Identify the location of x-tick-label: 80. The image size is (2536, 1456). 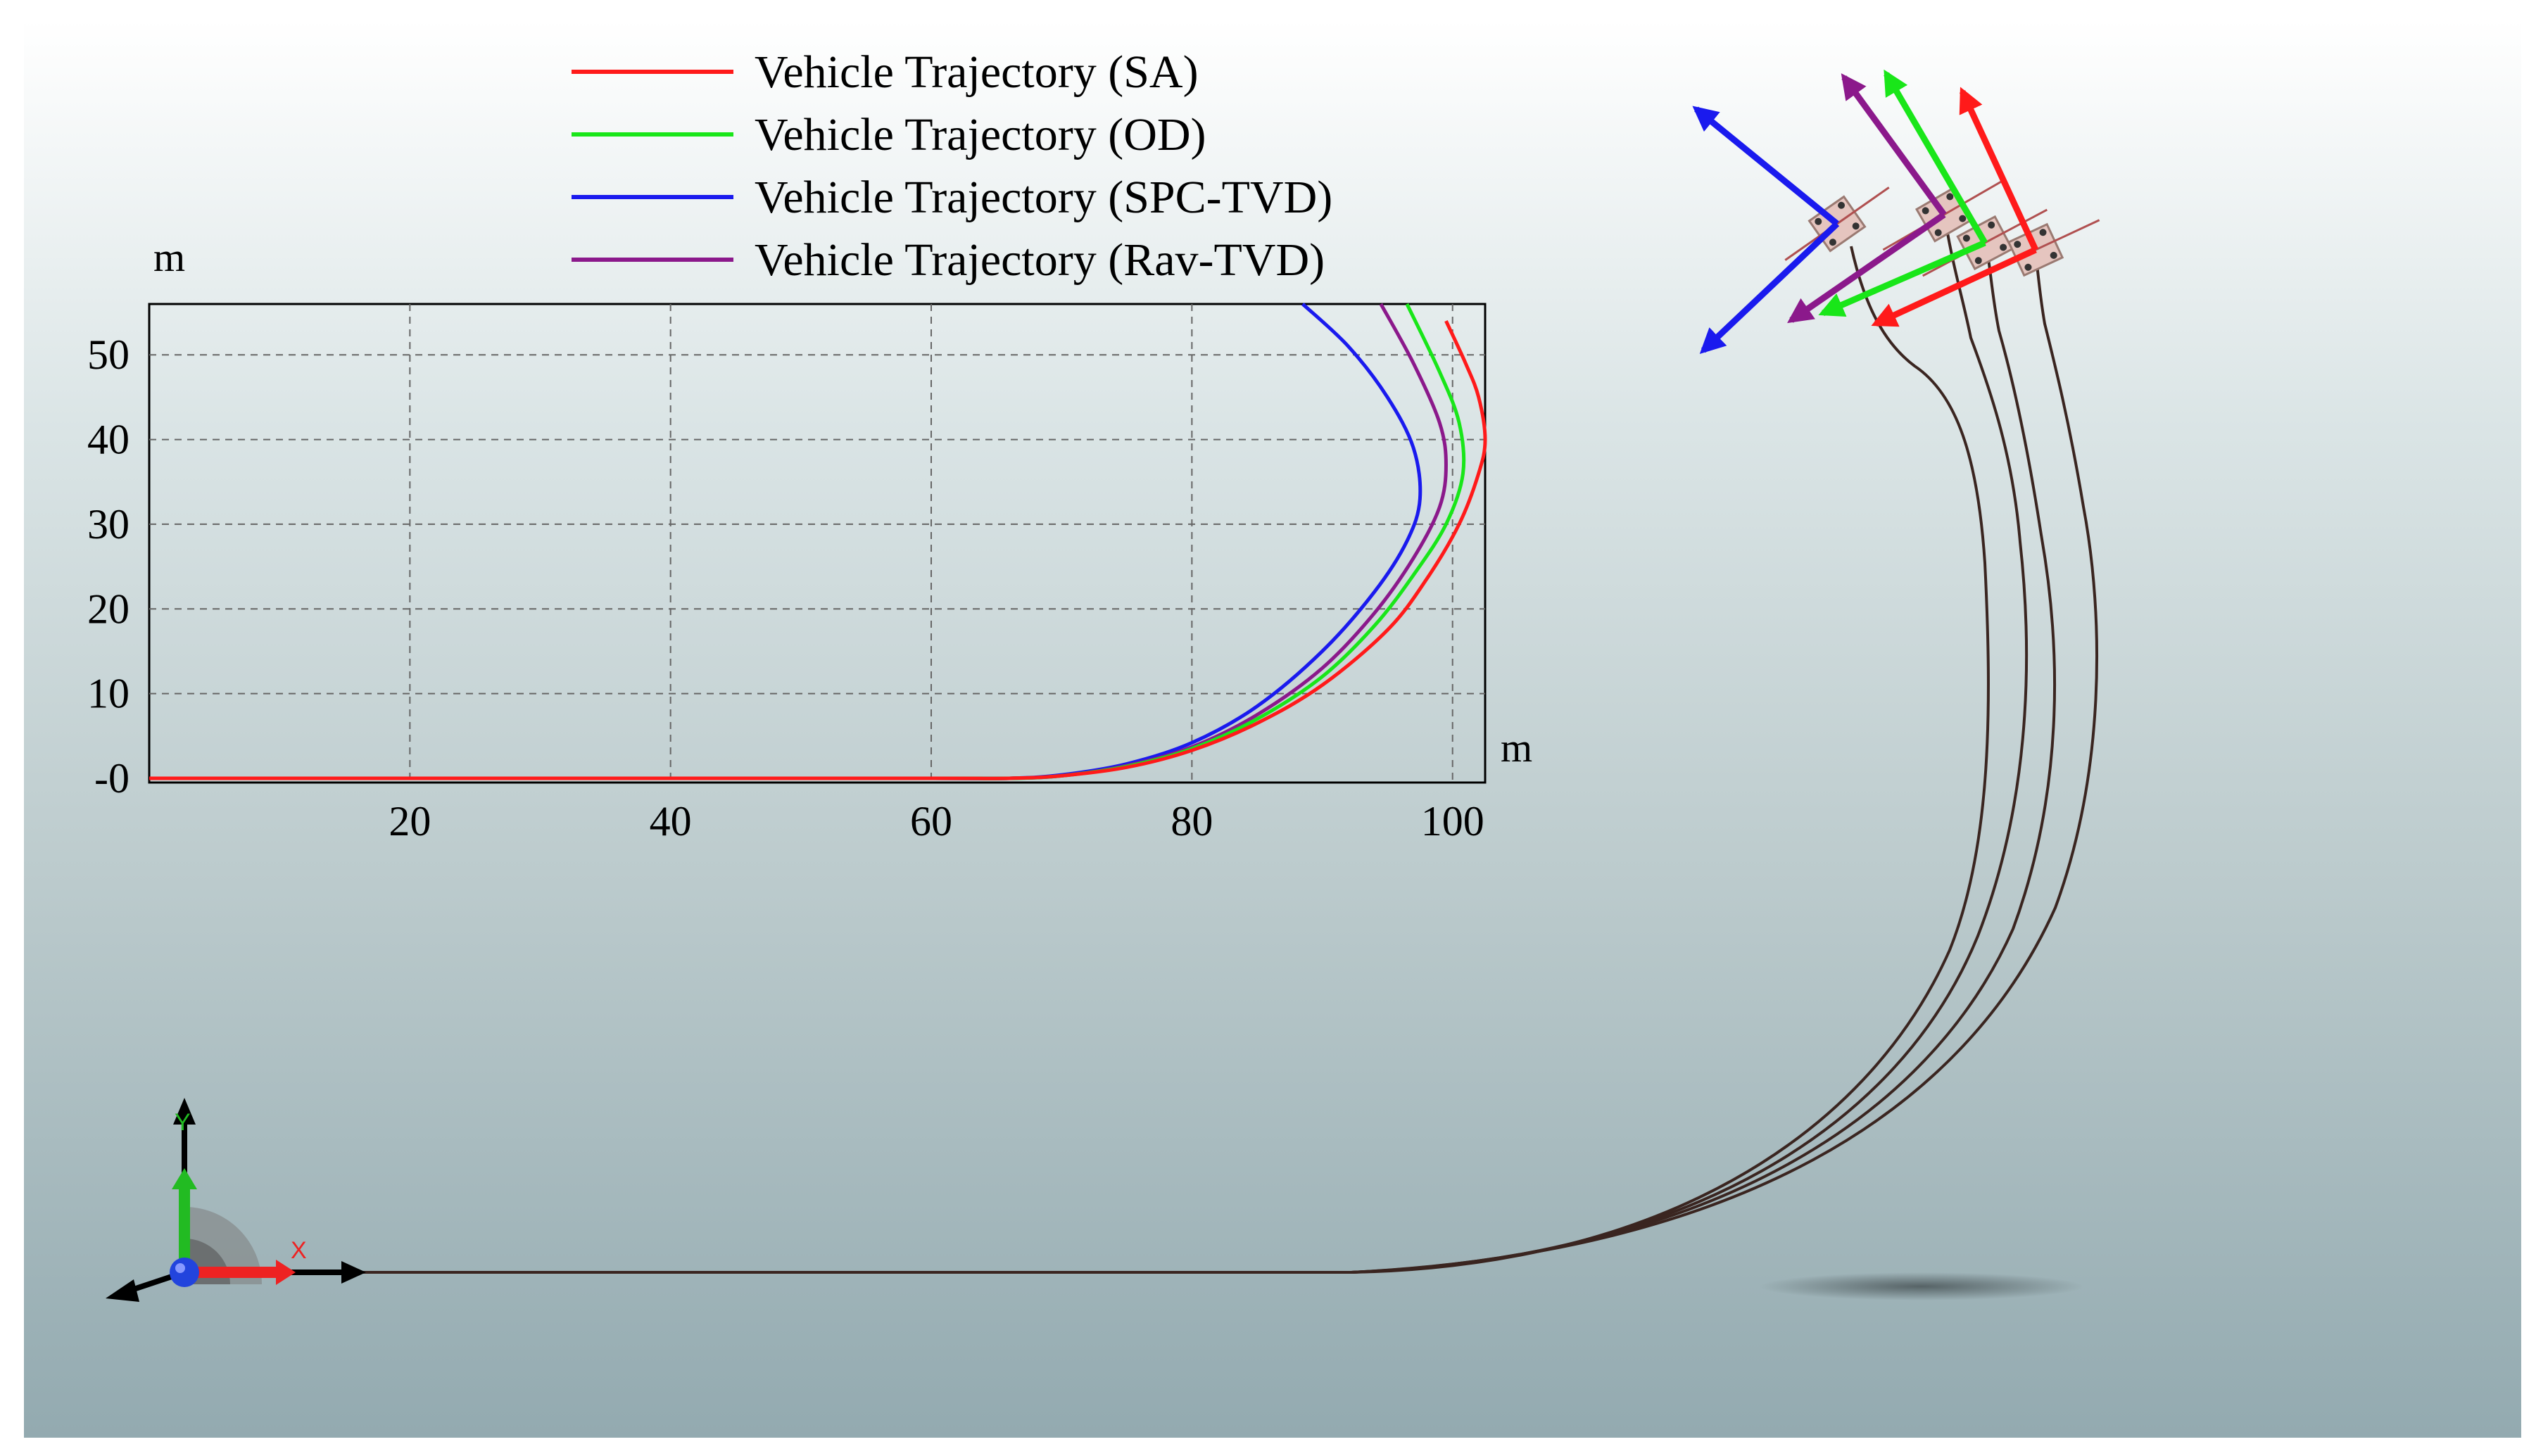
(1192, 821).